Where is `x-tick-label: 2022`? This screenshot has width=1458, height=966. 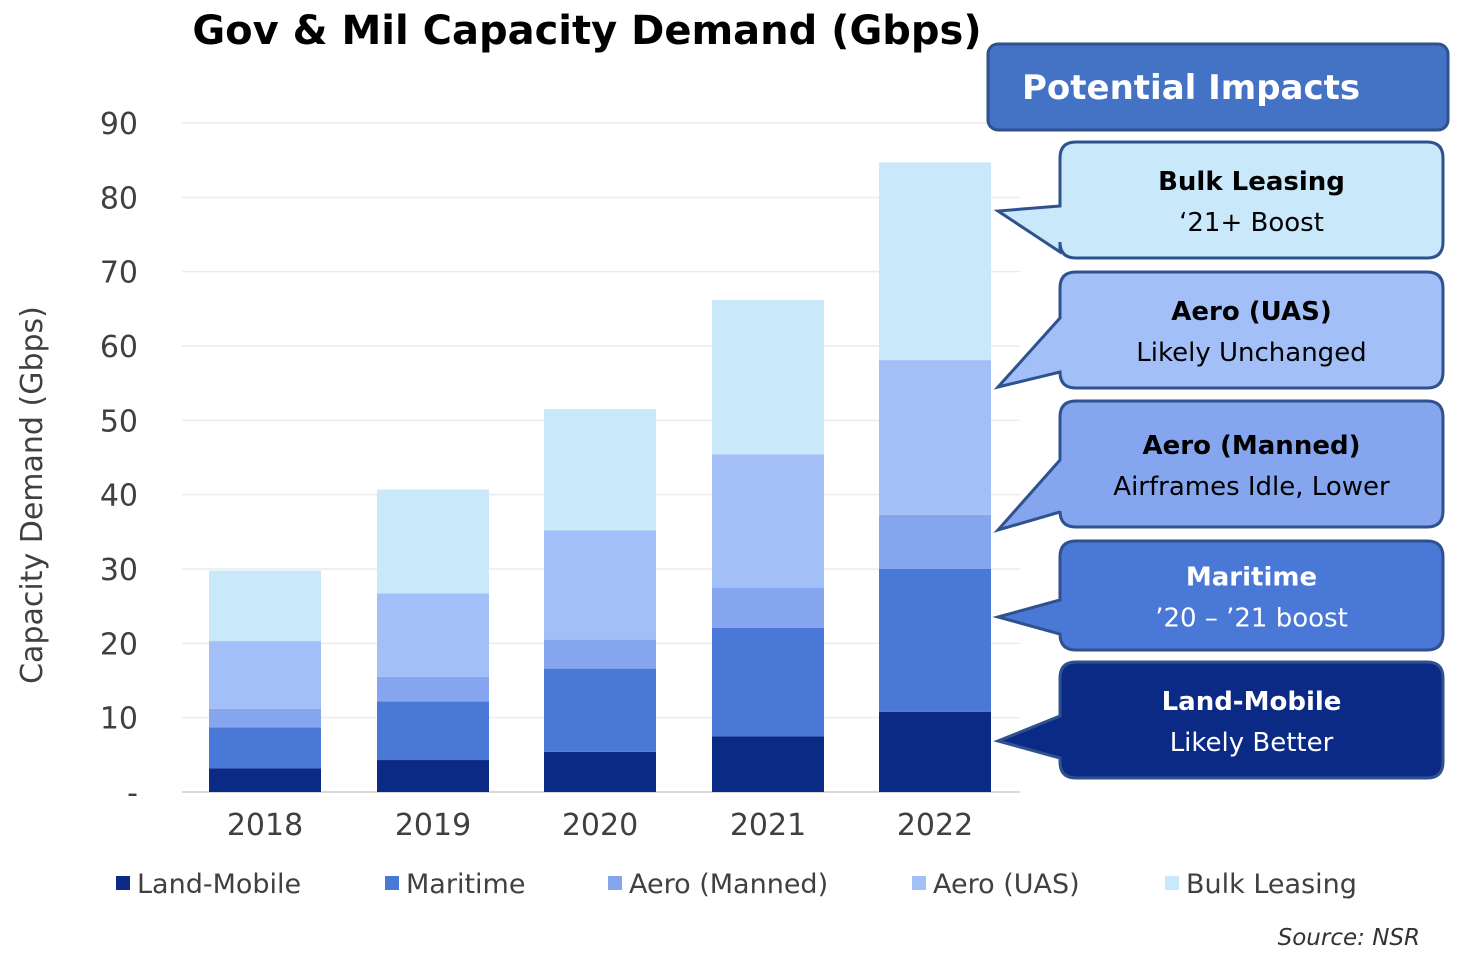
x-tick-label: 2022 is located at coordinates (935, 825).